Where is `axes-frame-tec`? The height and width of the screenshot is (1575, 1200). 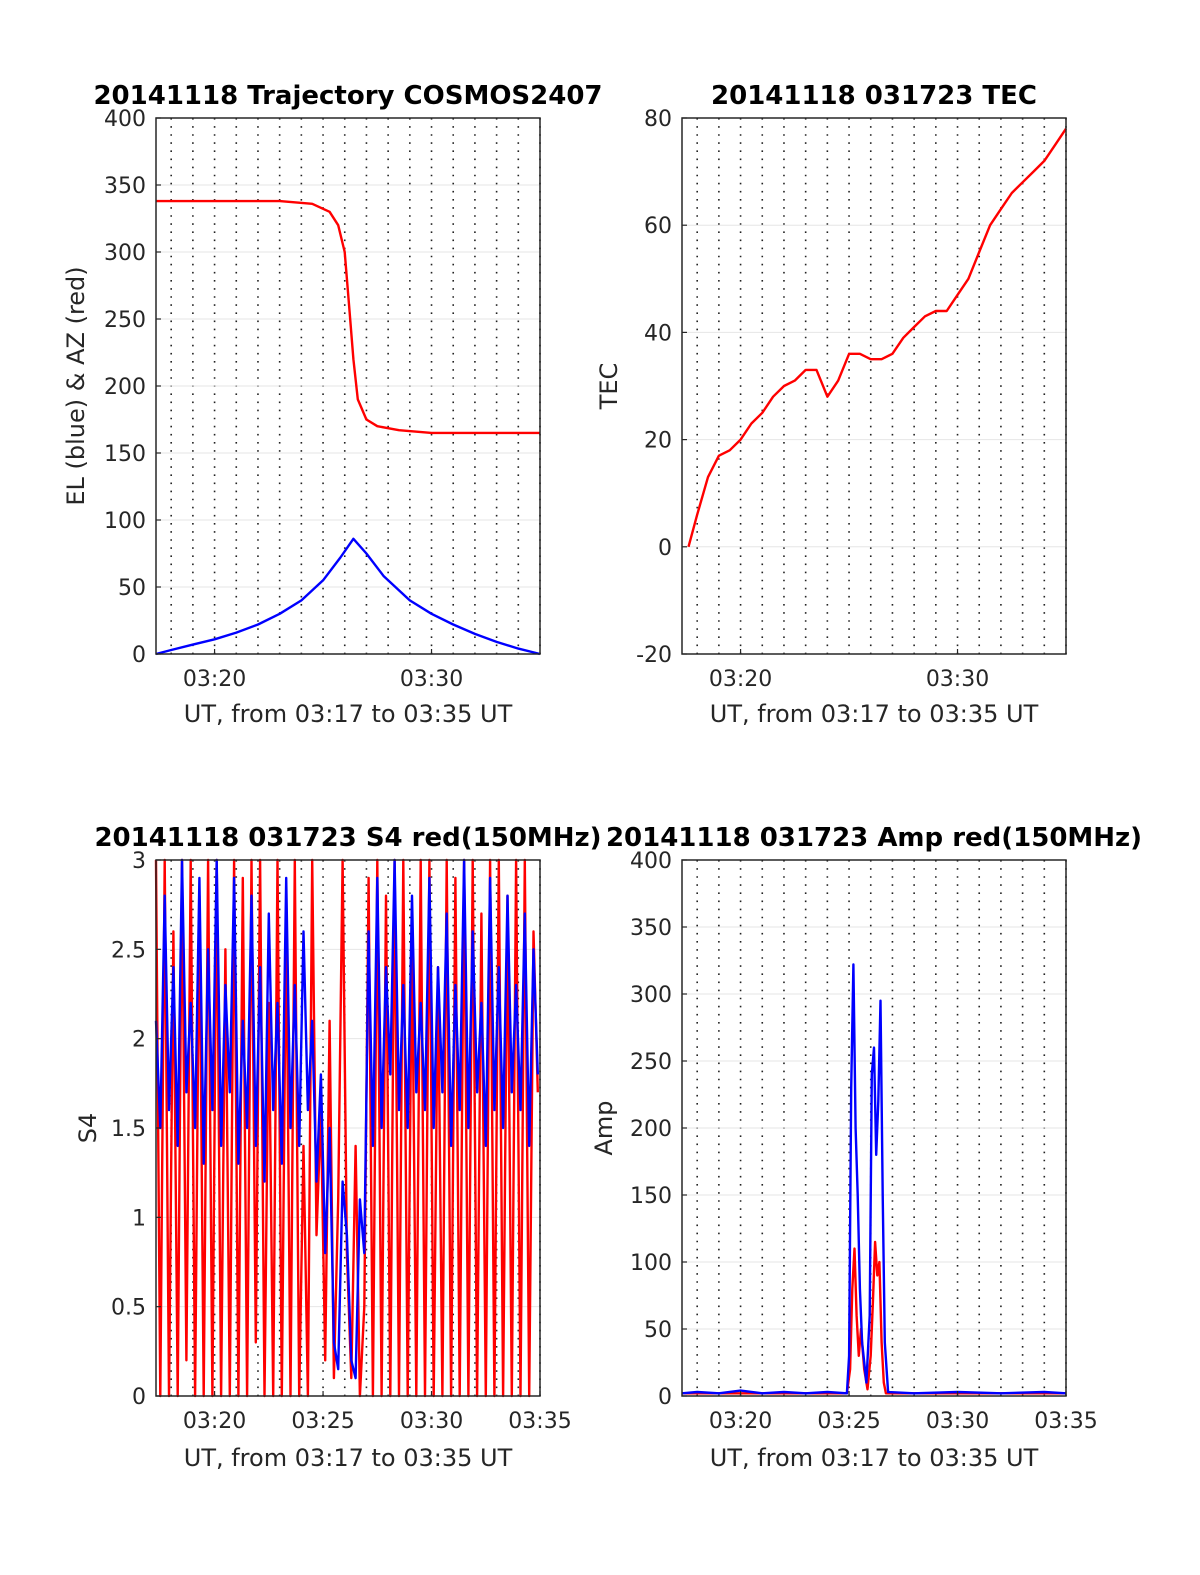
axes-frame-tec is located at coordinates (874, 386).